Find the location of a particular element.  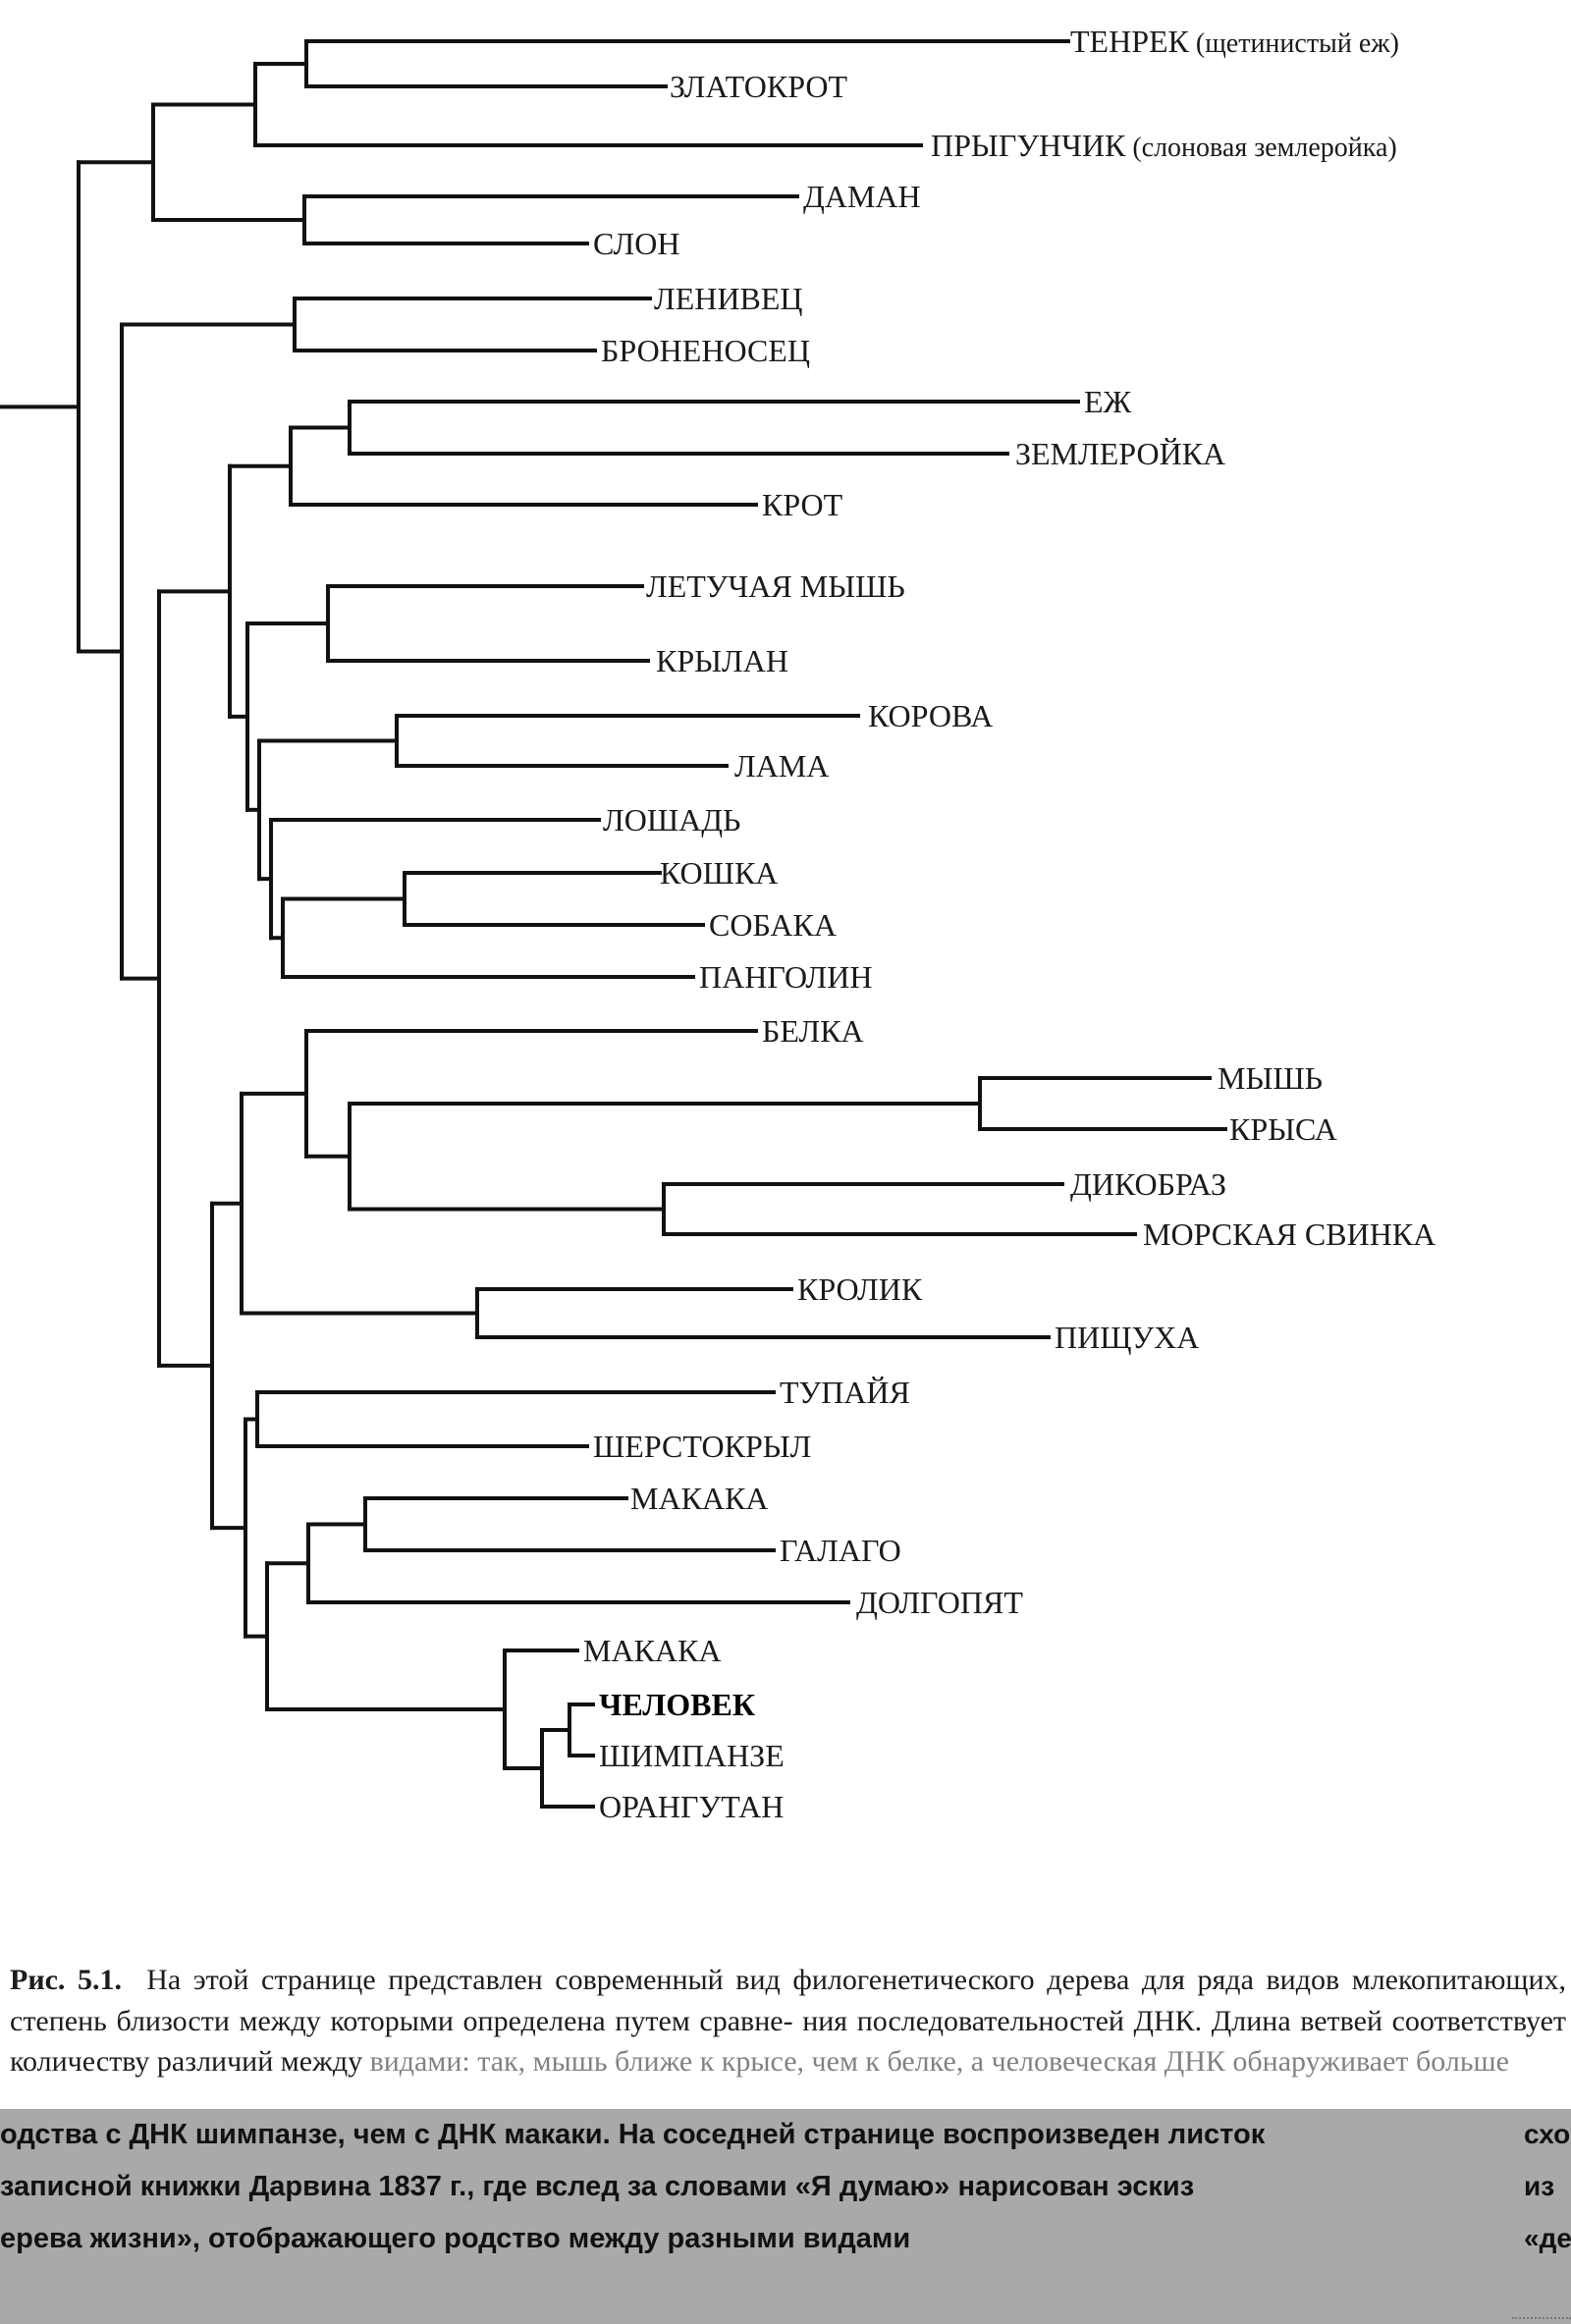

leaf-label-krolik: КРОЛИК is located at coordinates (860, 1289).